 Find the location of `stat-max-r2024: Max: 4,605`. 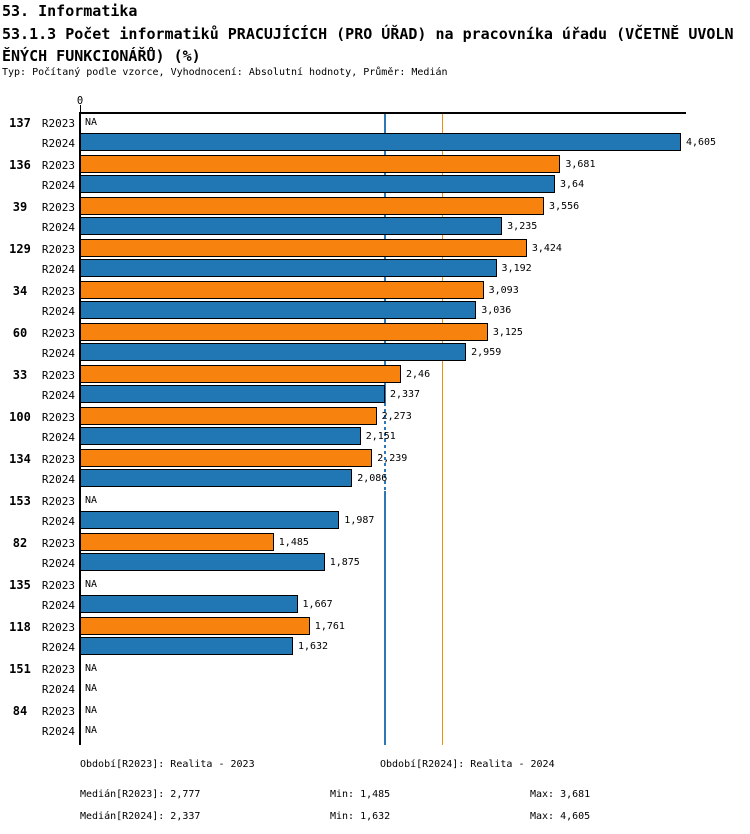

stat-max-r2024: Max: 4,605 is located at coordinates (560, 816).